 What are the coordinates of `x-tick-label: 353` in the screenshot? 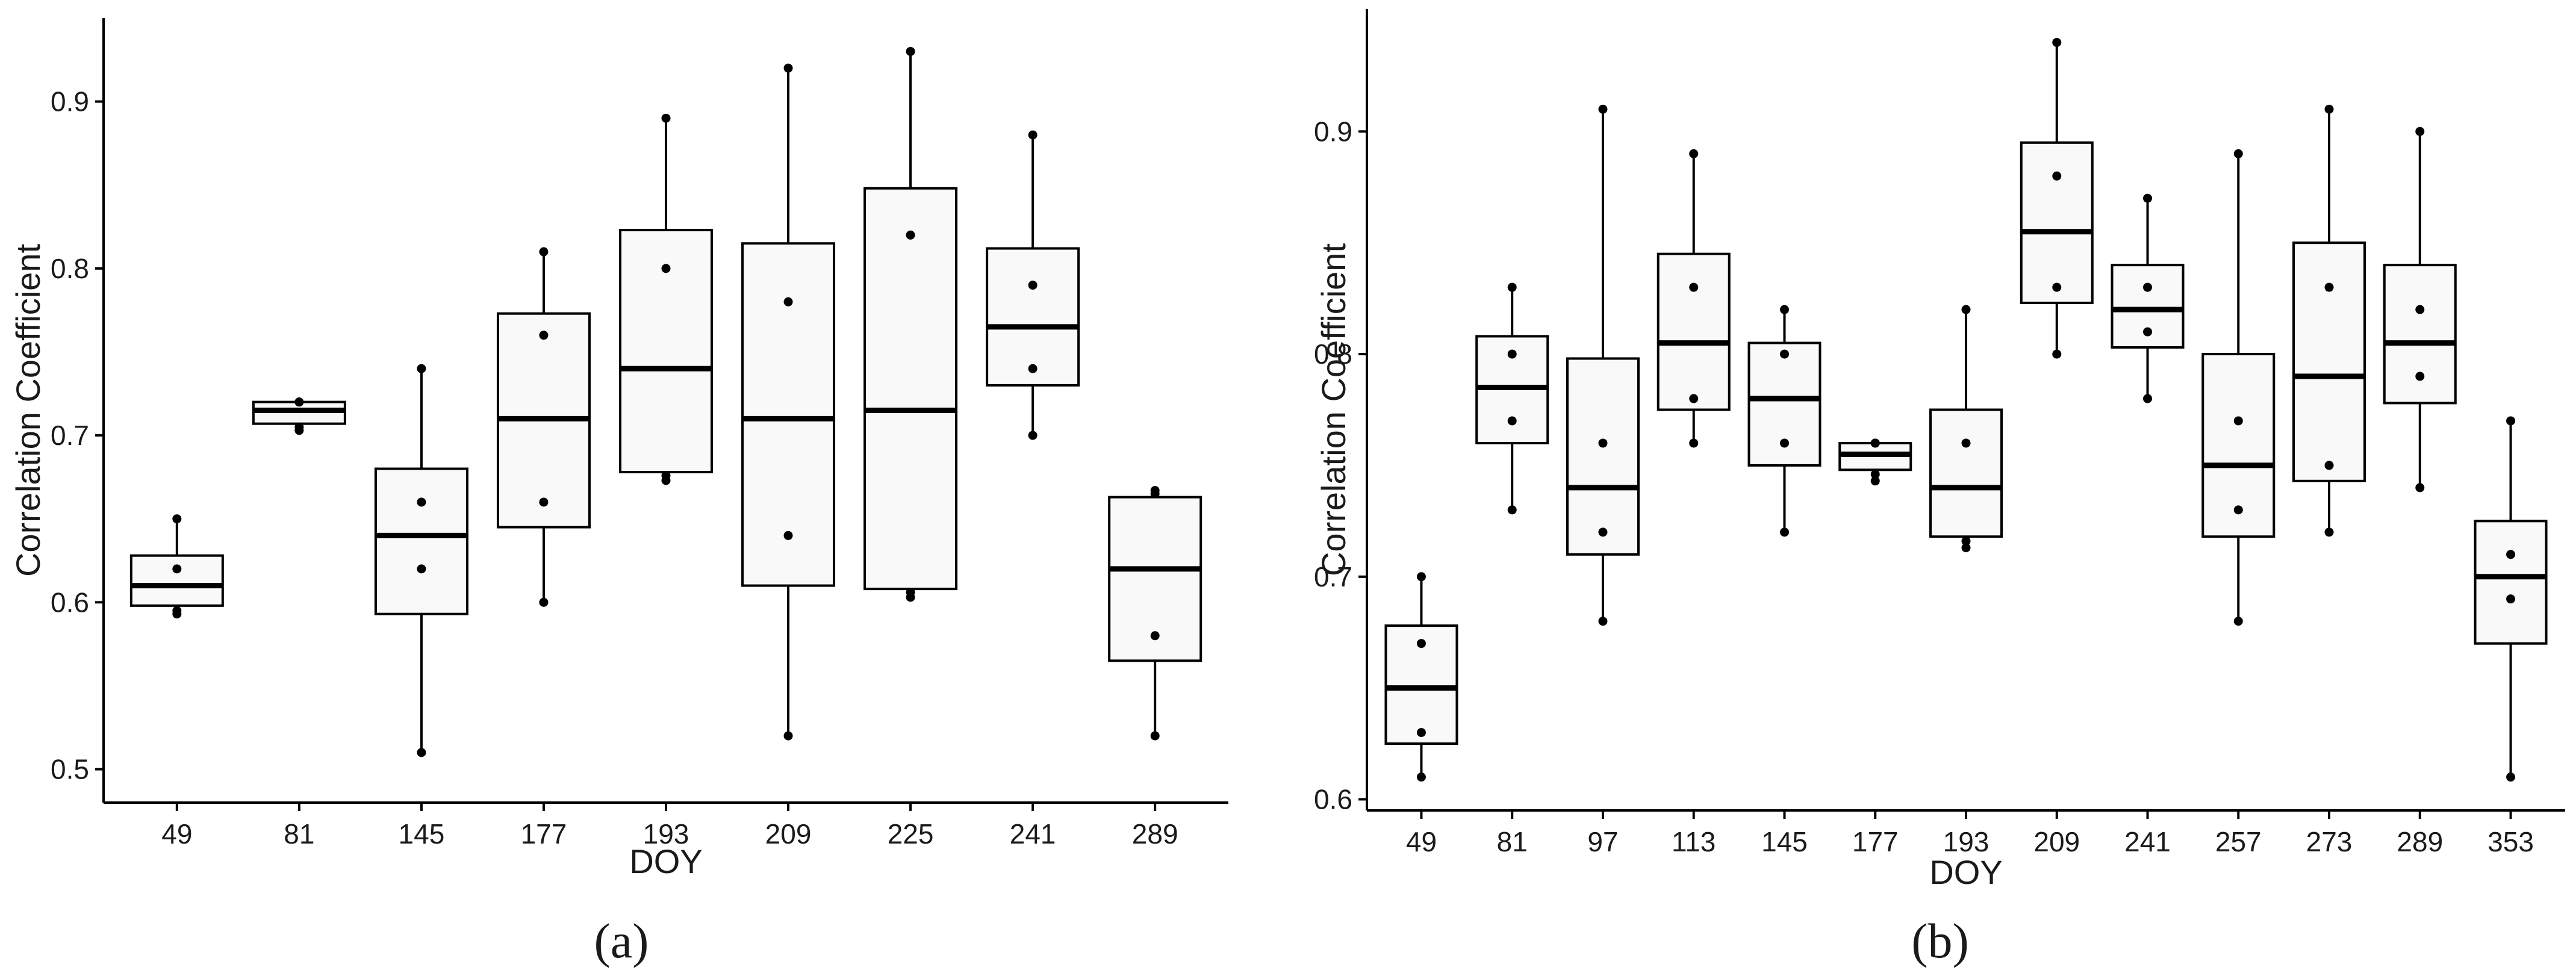 It's located at (2511, 841).